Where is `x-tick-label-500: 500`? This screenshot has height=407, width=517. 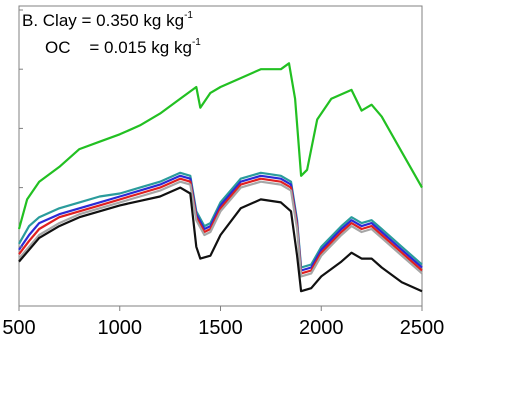 x-tick-label-500: 500 is located at coordinates (18, 328).